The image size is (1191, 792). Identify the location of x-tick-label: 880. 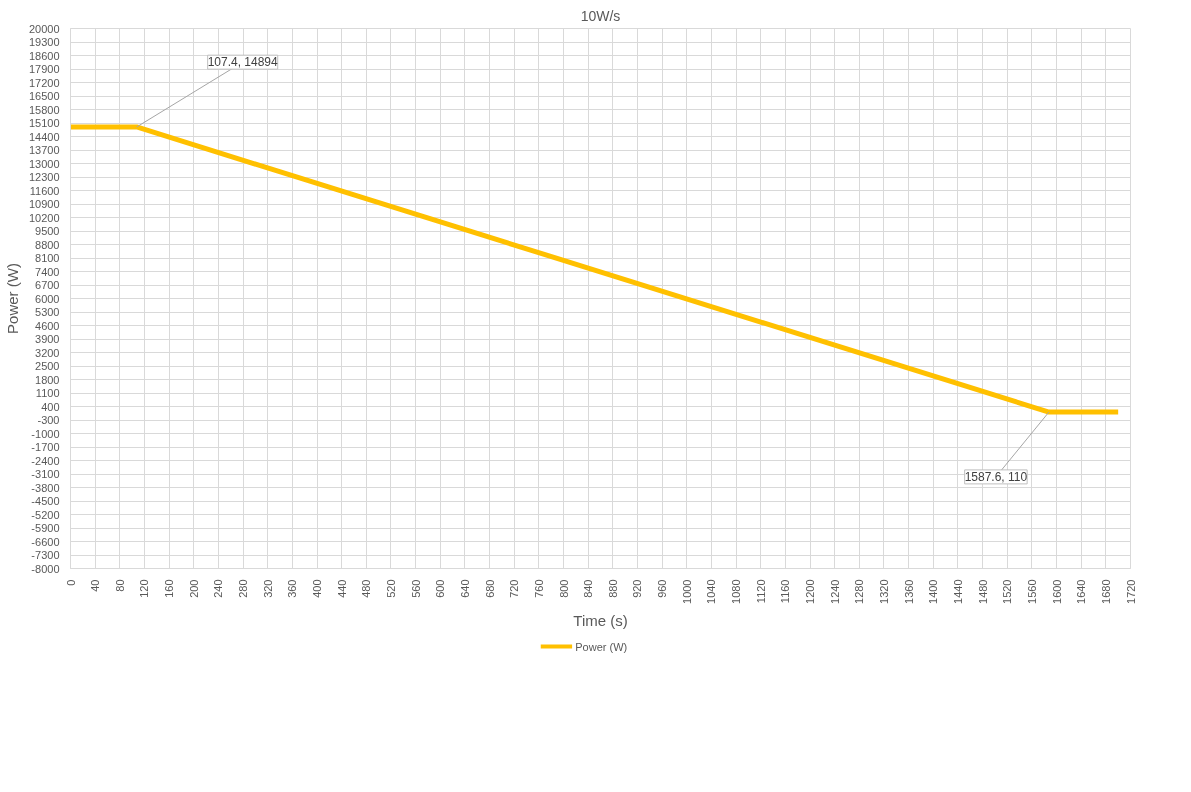
(612, 588).